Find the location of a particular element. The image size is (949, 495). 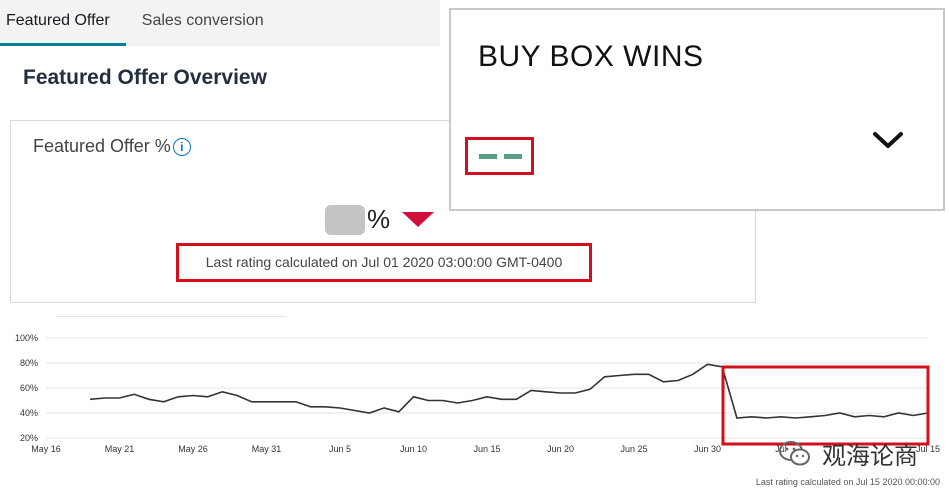

info-icon: i is located at coordinates (181, 147).